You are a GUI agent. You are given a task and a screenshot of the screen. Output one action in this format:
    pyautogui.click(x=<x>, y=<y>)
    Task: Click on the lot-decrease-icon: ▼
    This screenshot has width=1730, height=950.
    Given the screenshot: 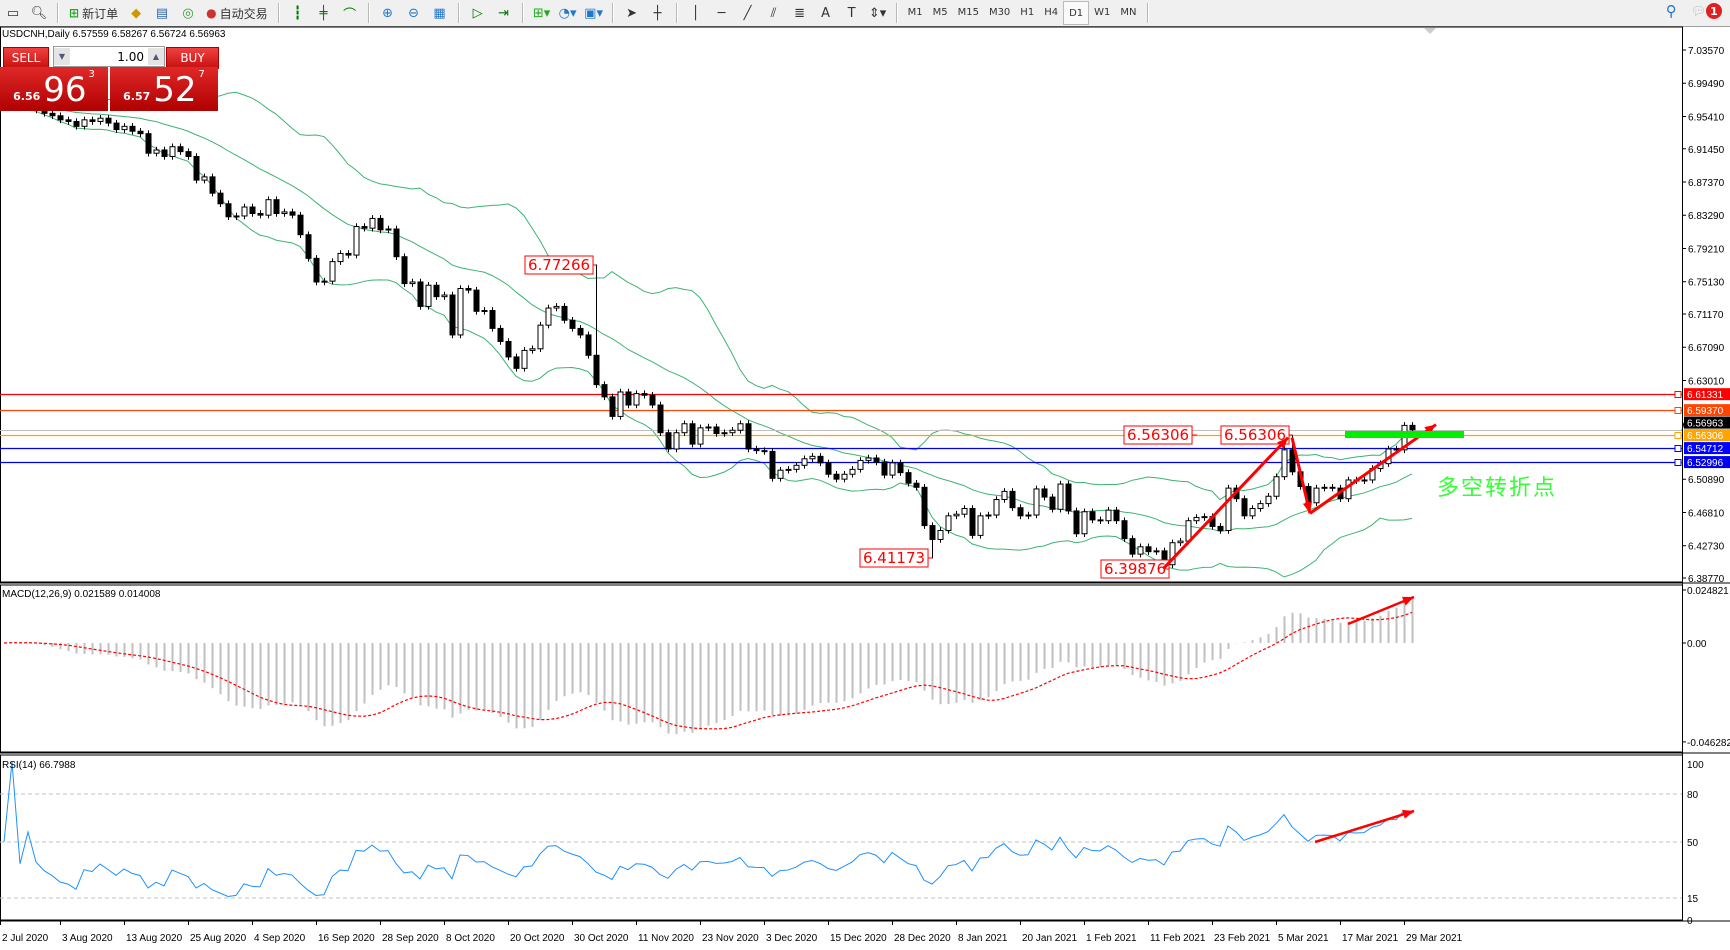 What is the action you would take?
    pyautogui.click(x=62, y=56)
    